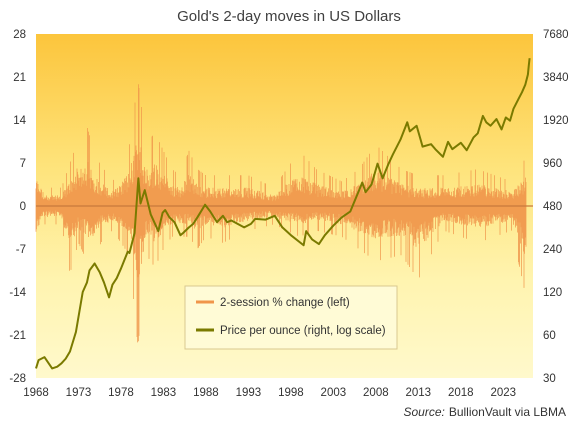 Image resolution: width=579 pixels, height=429 pixels. What do you see at coordinates (36, 393) in the screenshot?
I see `x-tick-label: 1968` at bounding box center [36, 393].